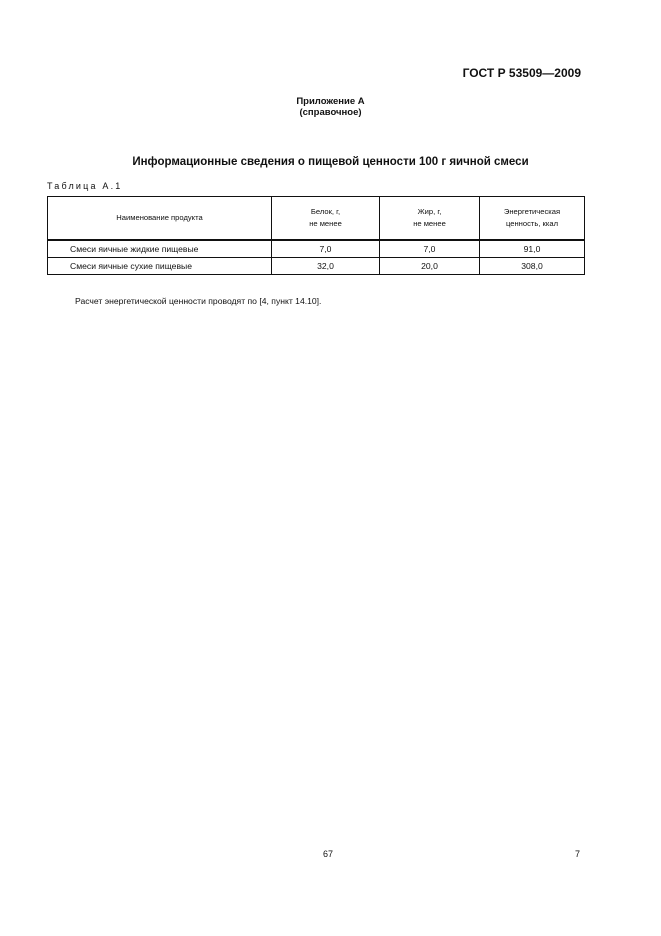  I want to click on table-cell: 20,0, so click(429, 266).